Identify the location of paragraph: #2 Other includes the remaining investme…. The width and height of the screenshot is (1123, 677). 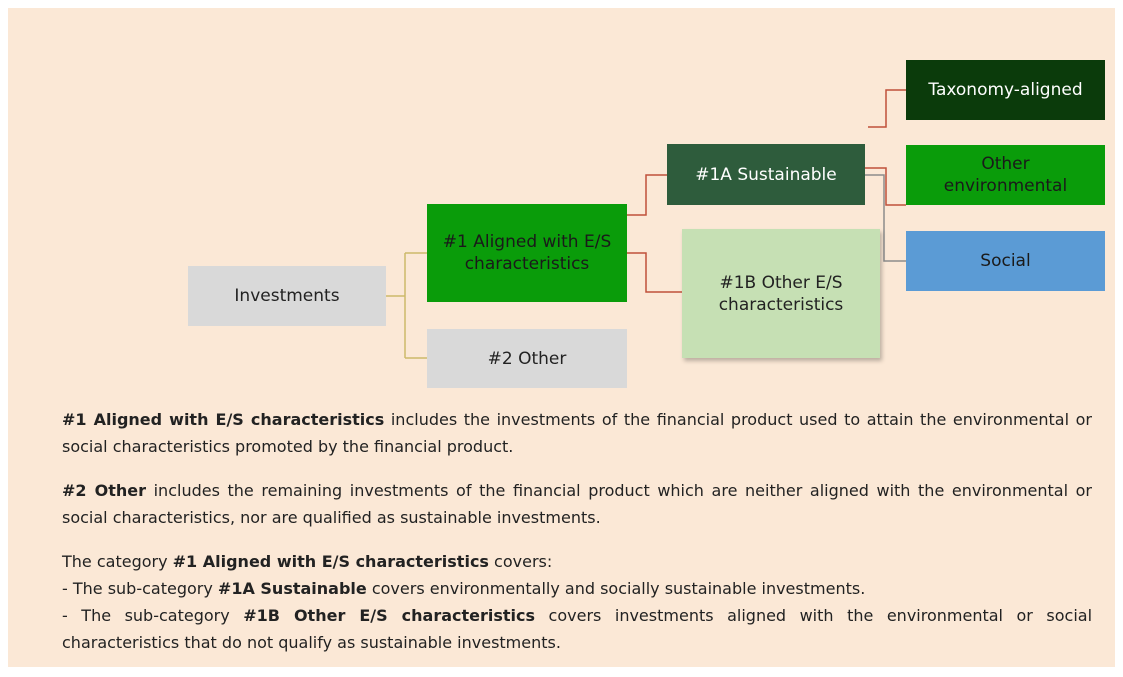
(577, 504).